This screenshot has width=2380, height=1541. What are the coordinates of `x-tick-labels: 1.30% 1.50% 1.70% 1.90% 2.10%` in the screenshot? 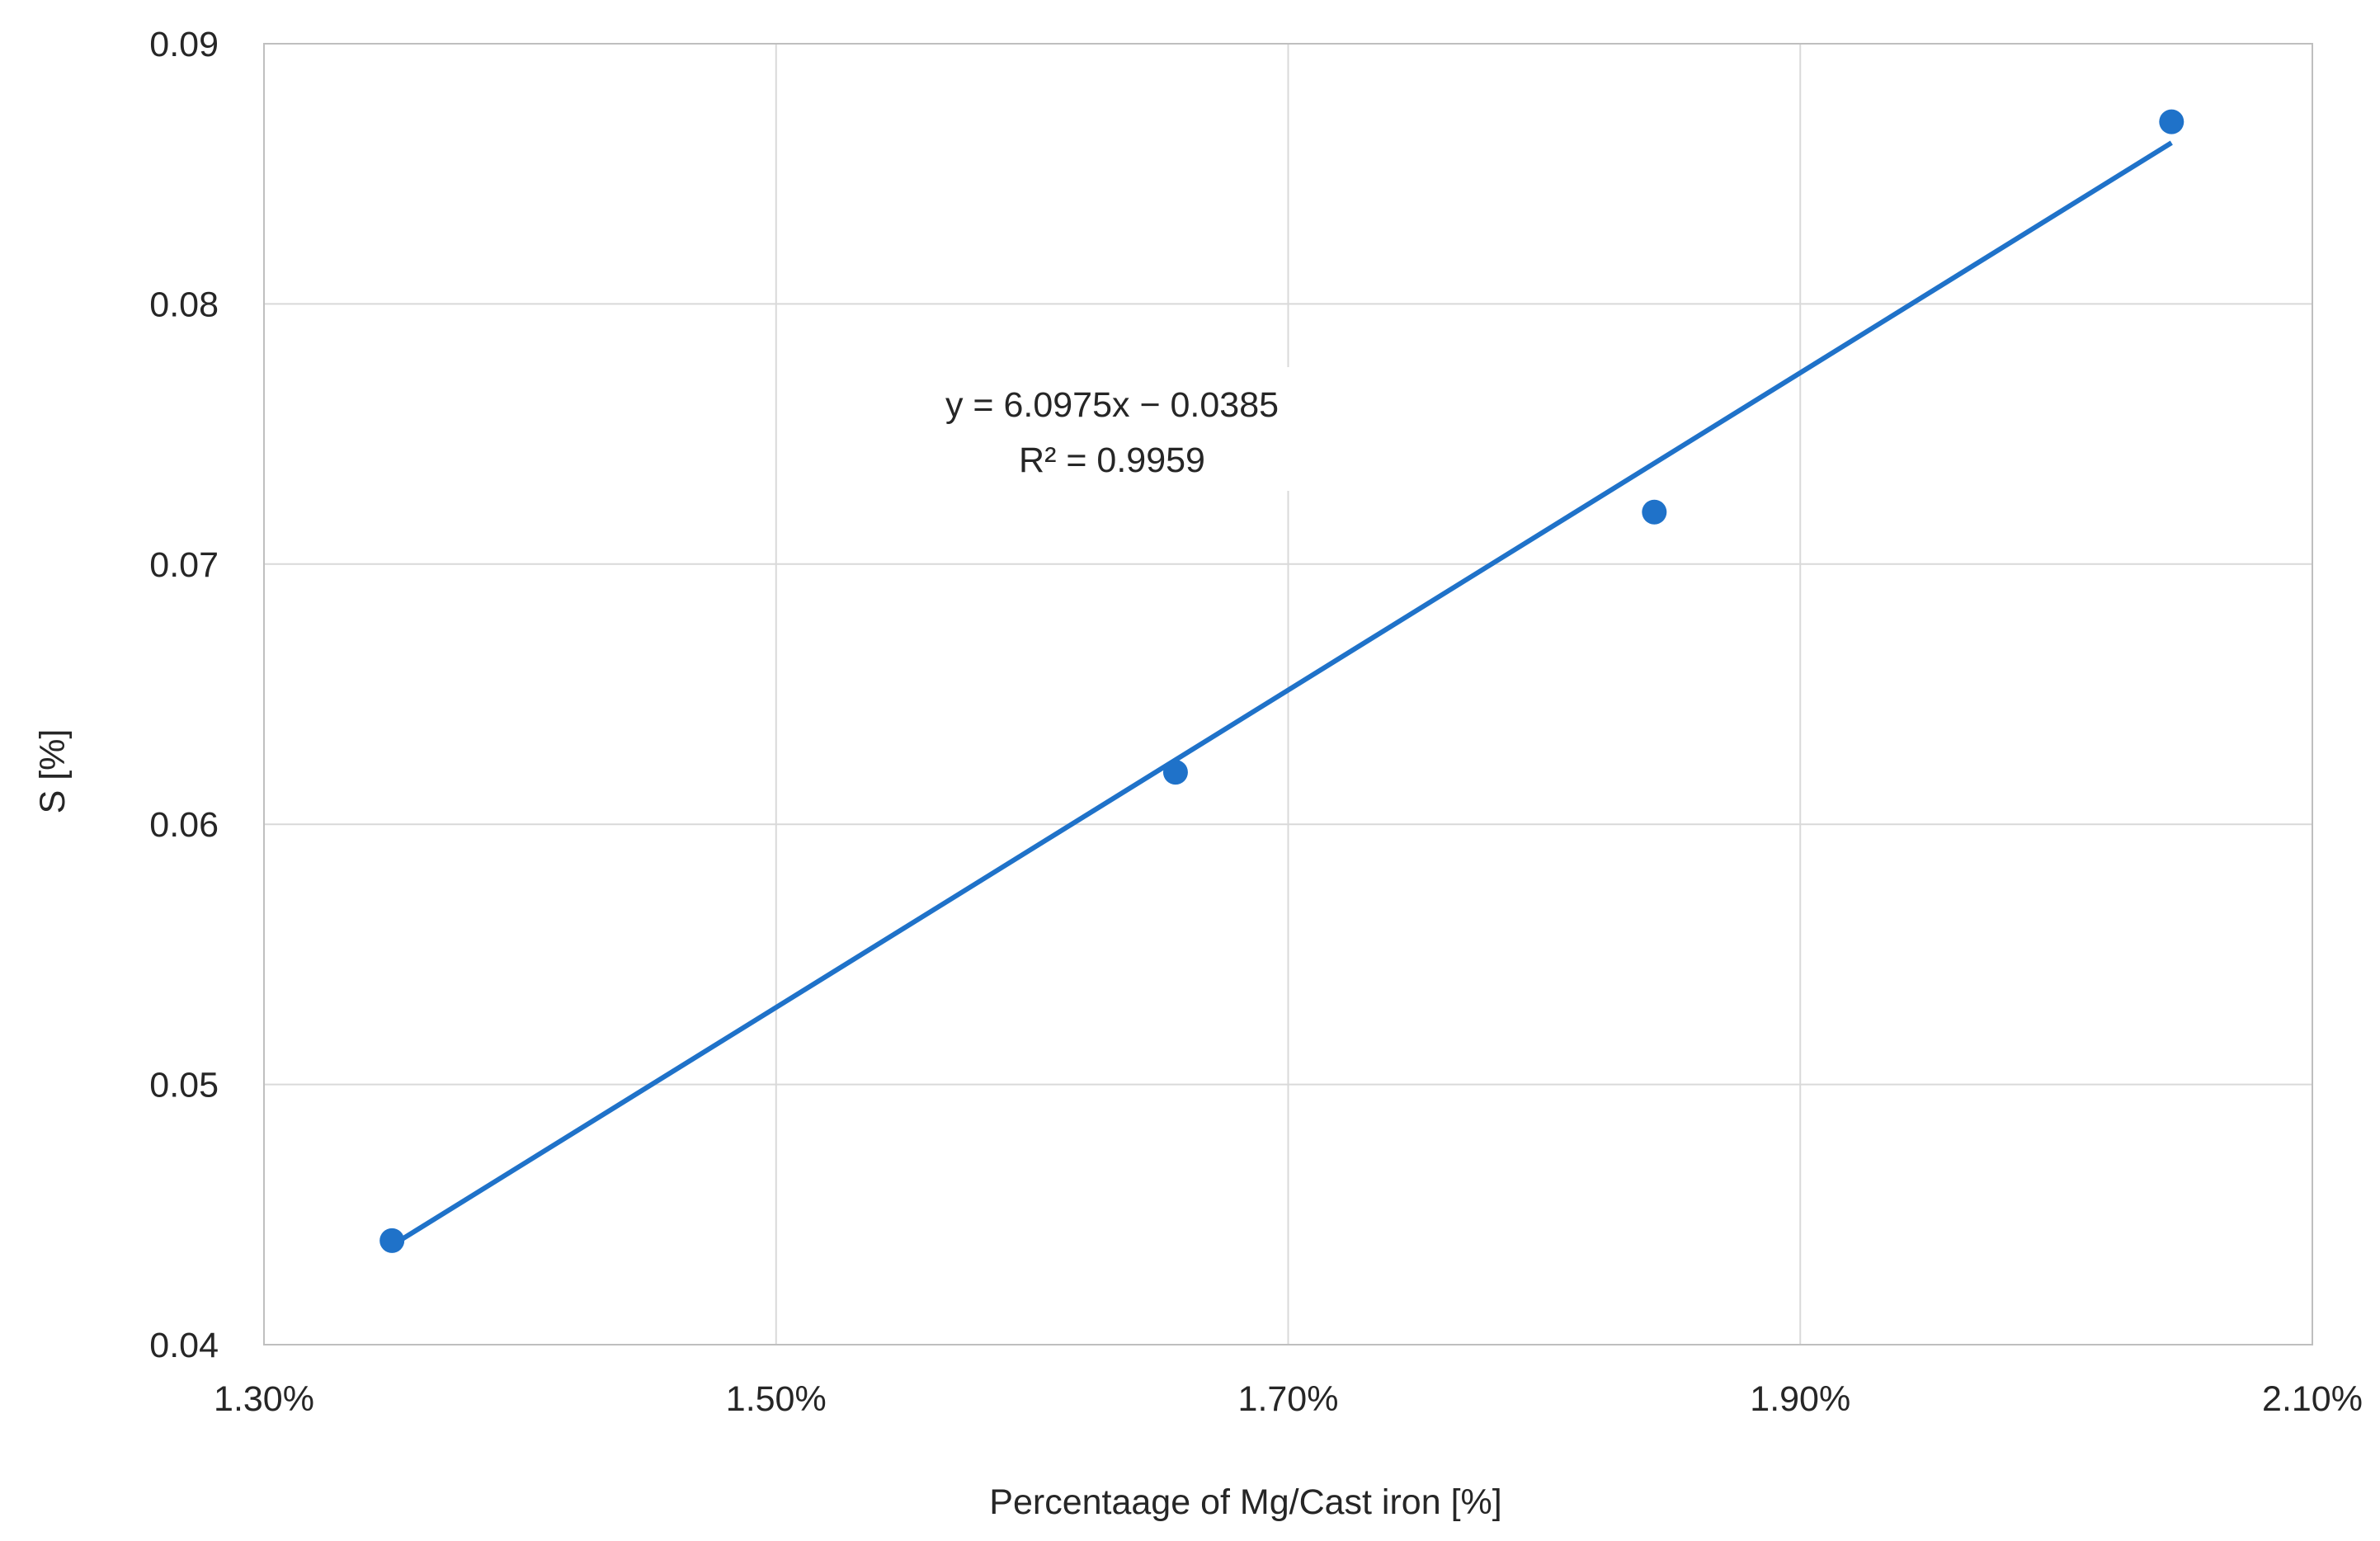 It's located at (1288, 1399).